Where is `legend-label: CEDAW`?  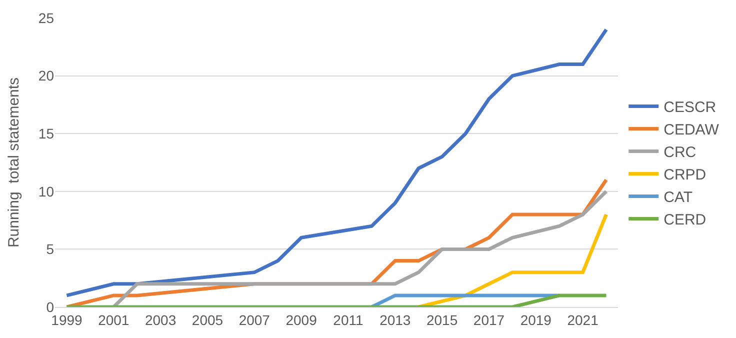
legend-label: CEDAW is located at coordinates (692, 130).